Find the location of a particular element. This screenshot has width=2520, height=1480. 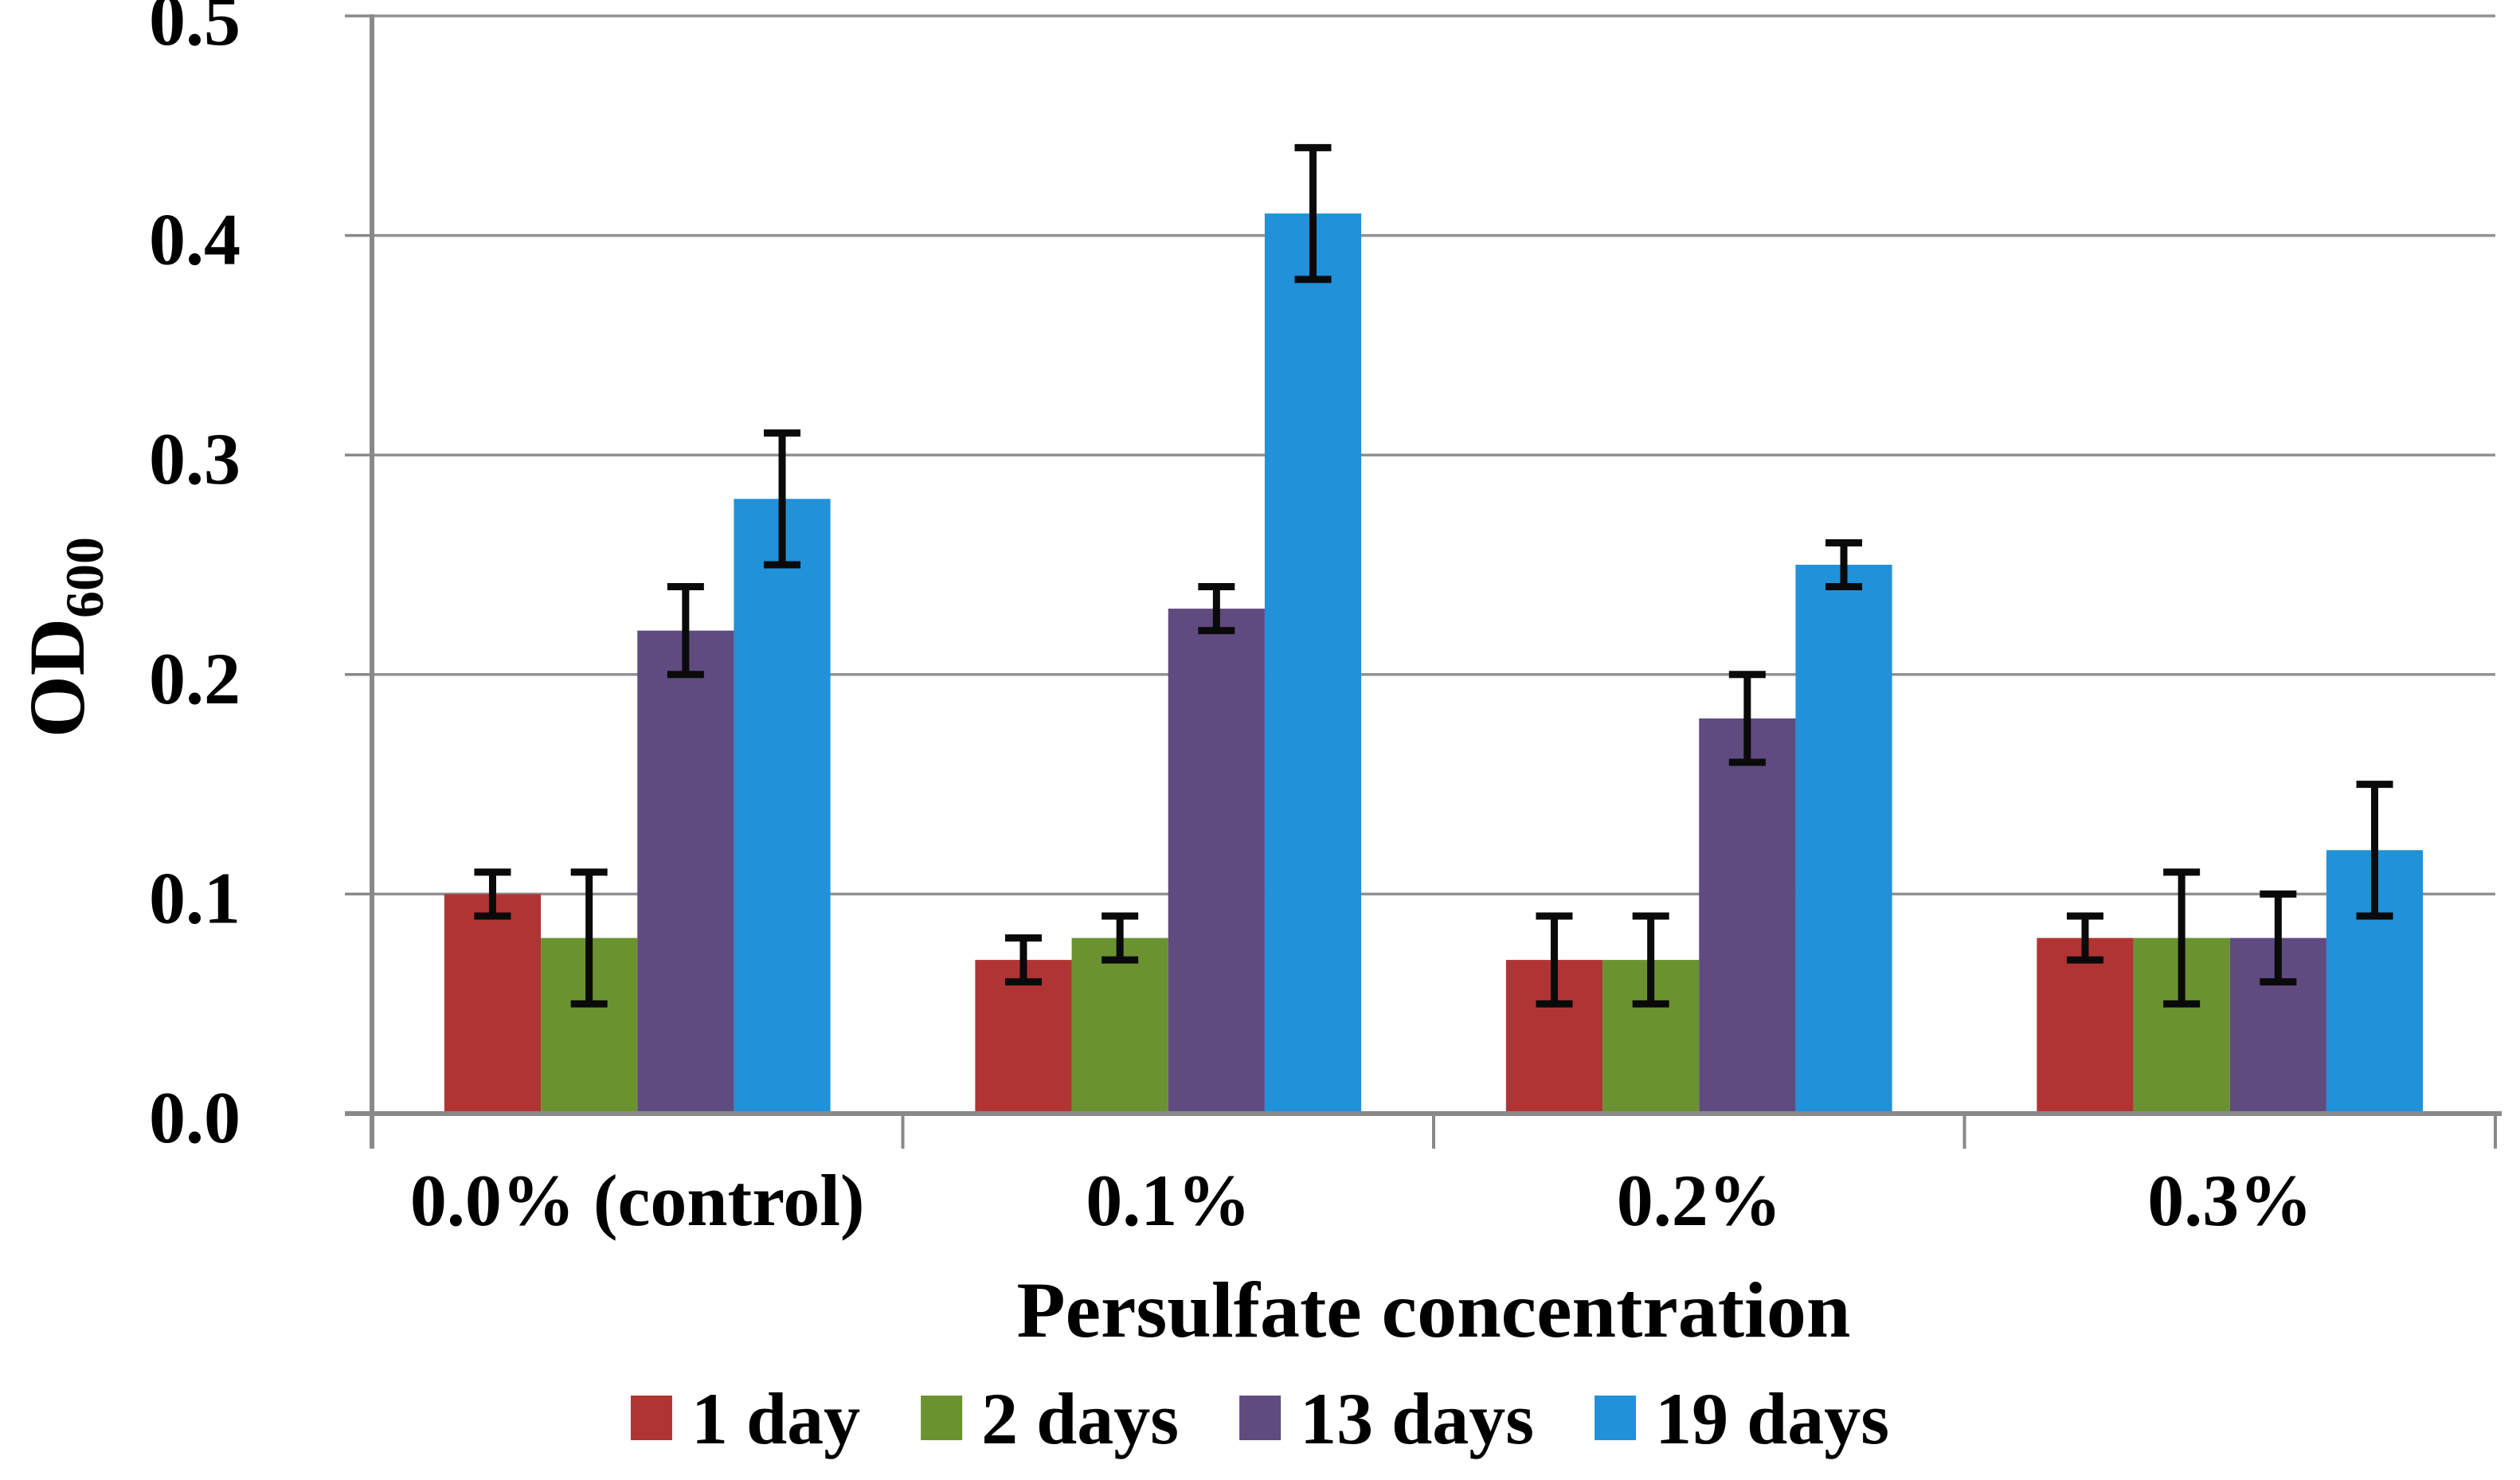

x-category-label-1: 0.1% is located at coordinates (1168, 1200).